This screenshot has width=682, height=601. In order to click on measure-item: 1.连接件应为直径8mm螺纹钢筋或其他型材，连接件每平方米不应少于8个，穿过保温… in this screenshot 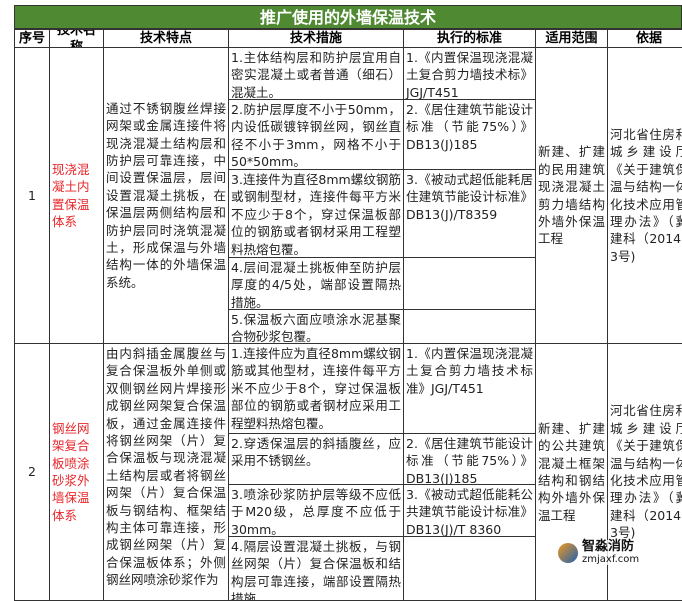, I will do `click(316, 388)`.